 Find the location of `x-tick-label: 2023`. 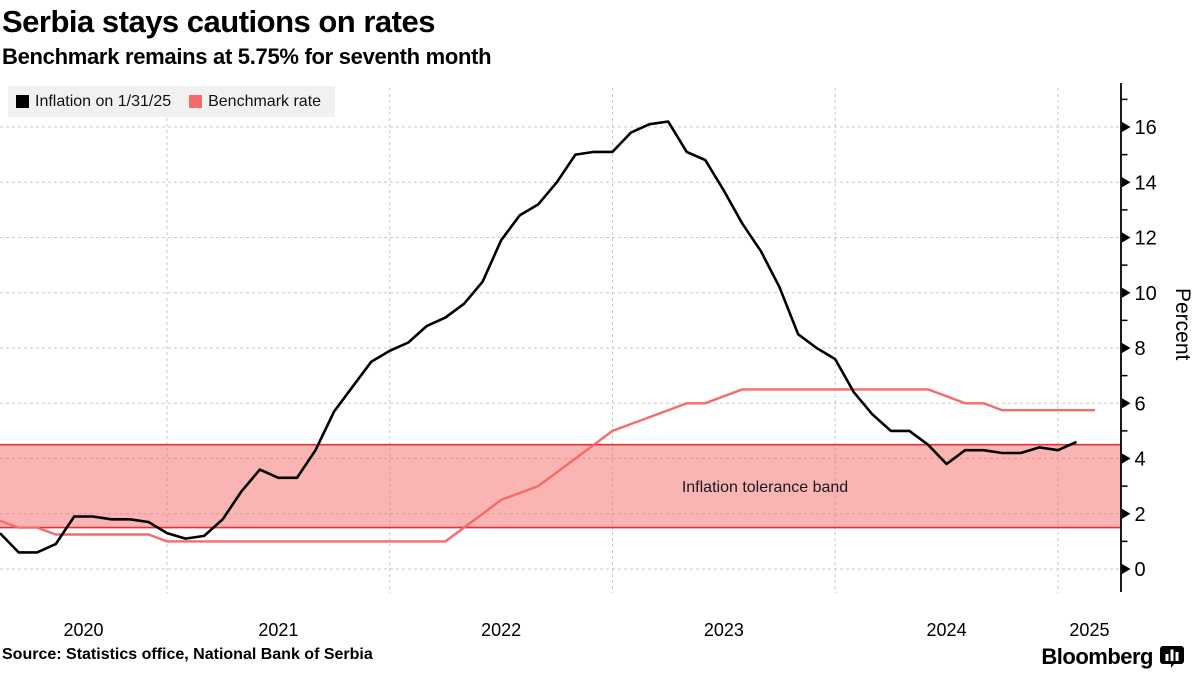

x-tick-label: 2023 is located at coordinates (724, 630).